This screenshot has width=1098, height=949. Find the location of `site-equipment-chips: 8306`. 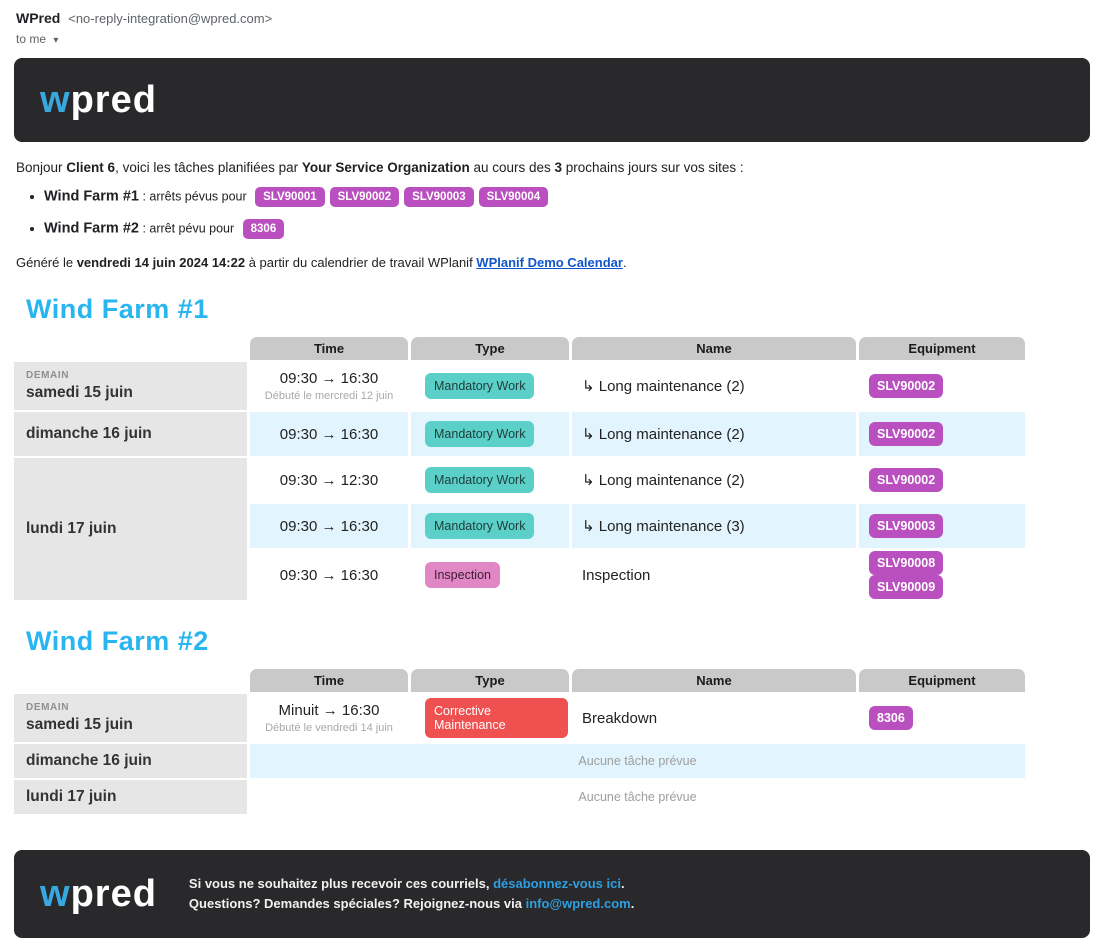

site-equipment-chips: 8306 is located at coordinates (261, 229).